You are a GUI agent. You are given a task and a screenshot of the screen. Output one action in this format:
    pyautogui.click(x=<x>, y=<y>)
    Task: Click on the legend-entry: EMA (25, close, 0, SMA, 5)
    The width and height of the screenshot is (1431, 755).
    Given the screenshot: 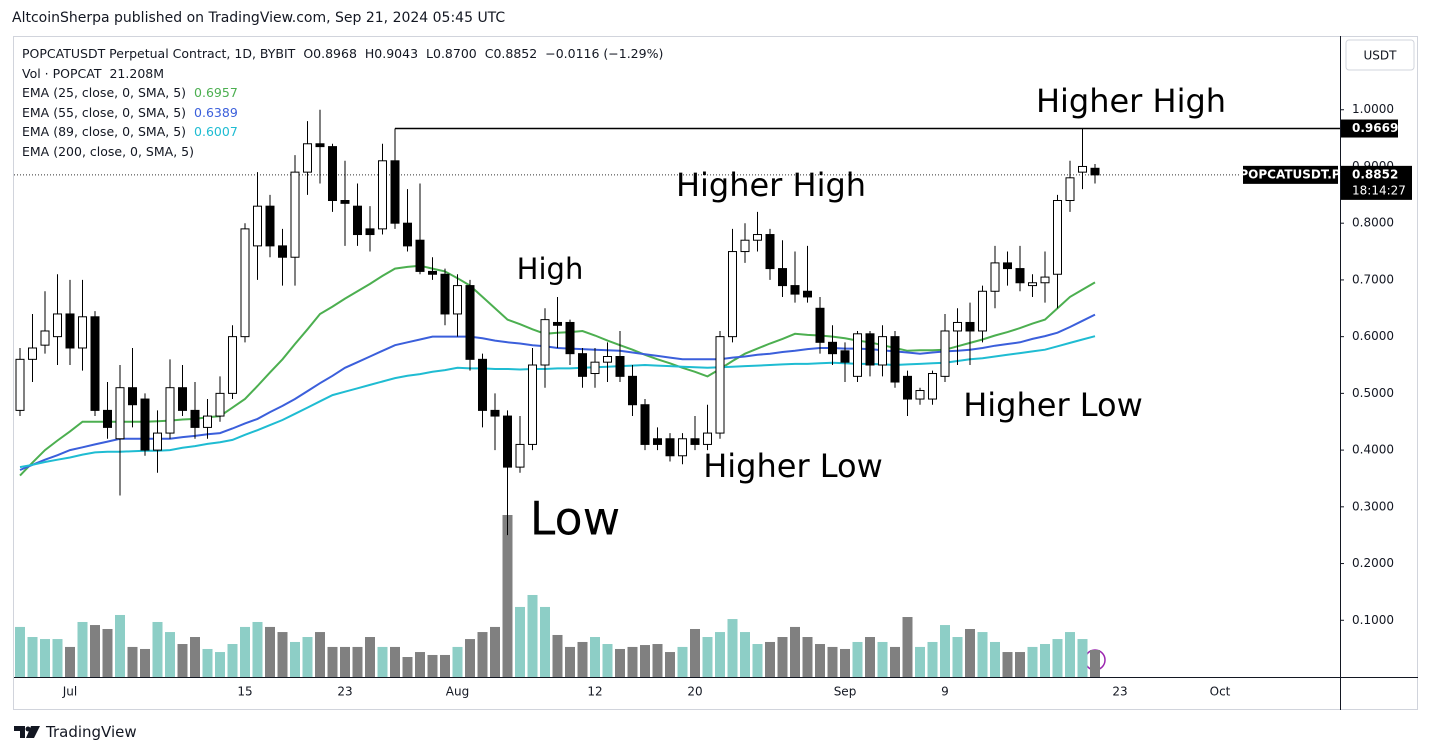 What is the action you would take?
    pyautogui.click(x=104, y=92)
    